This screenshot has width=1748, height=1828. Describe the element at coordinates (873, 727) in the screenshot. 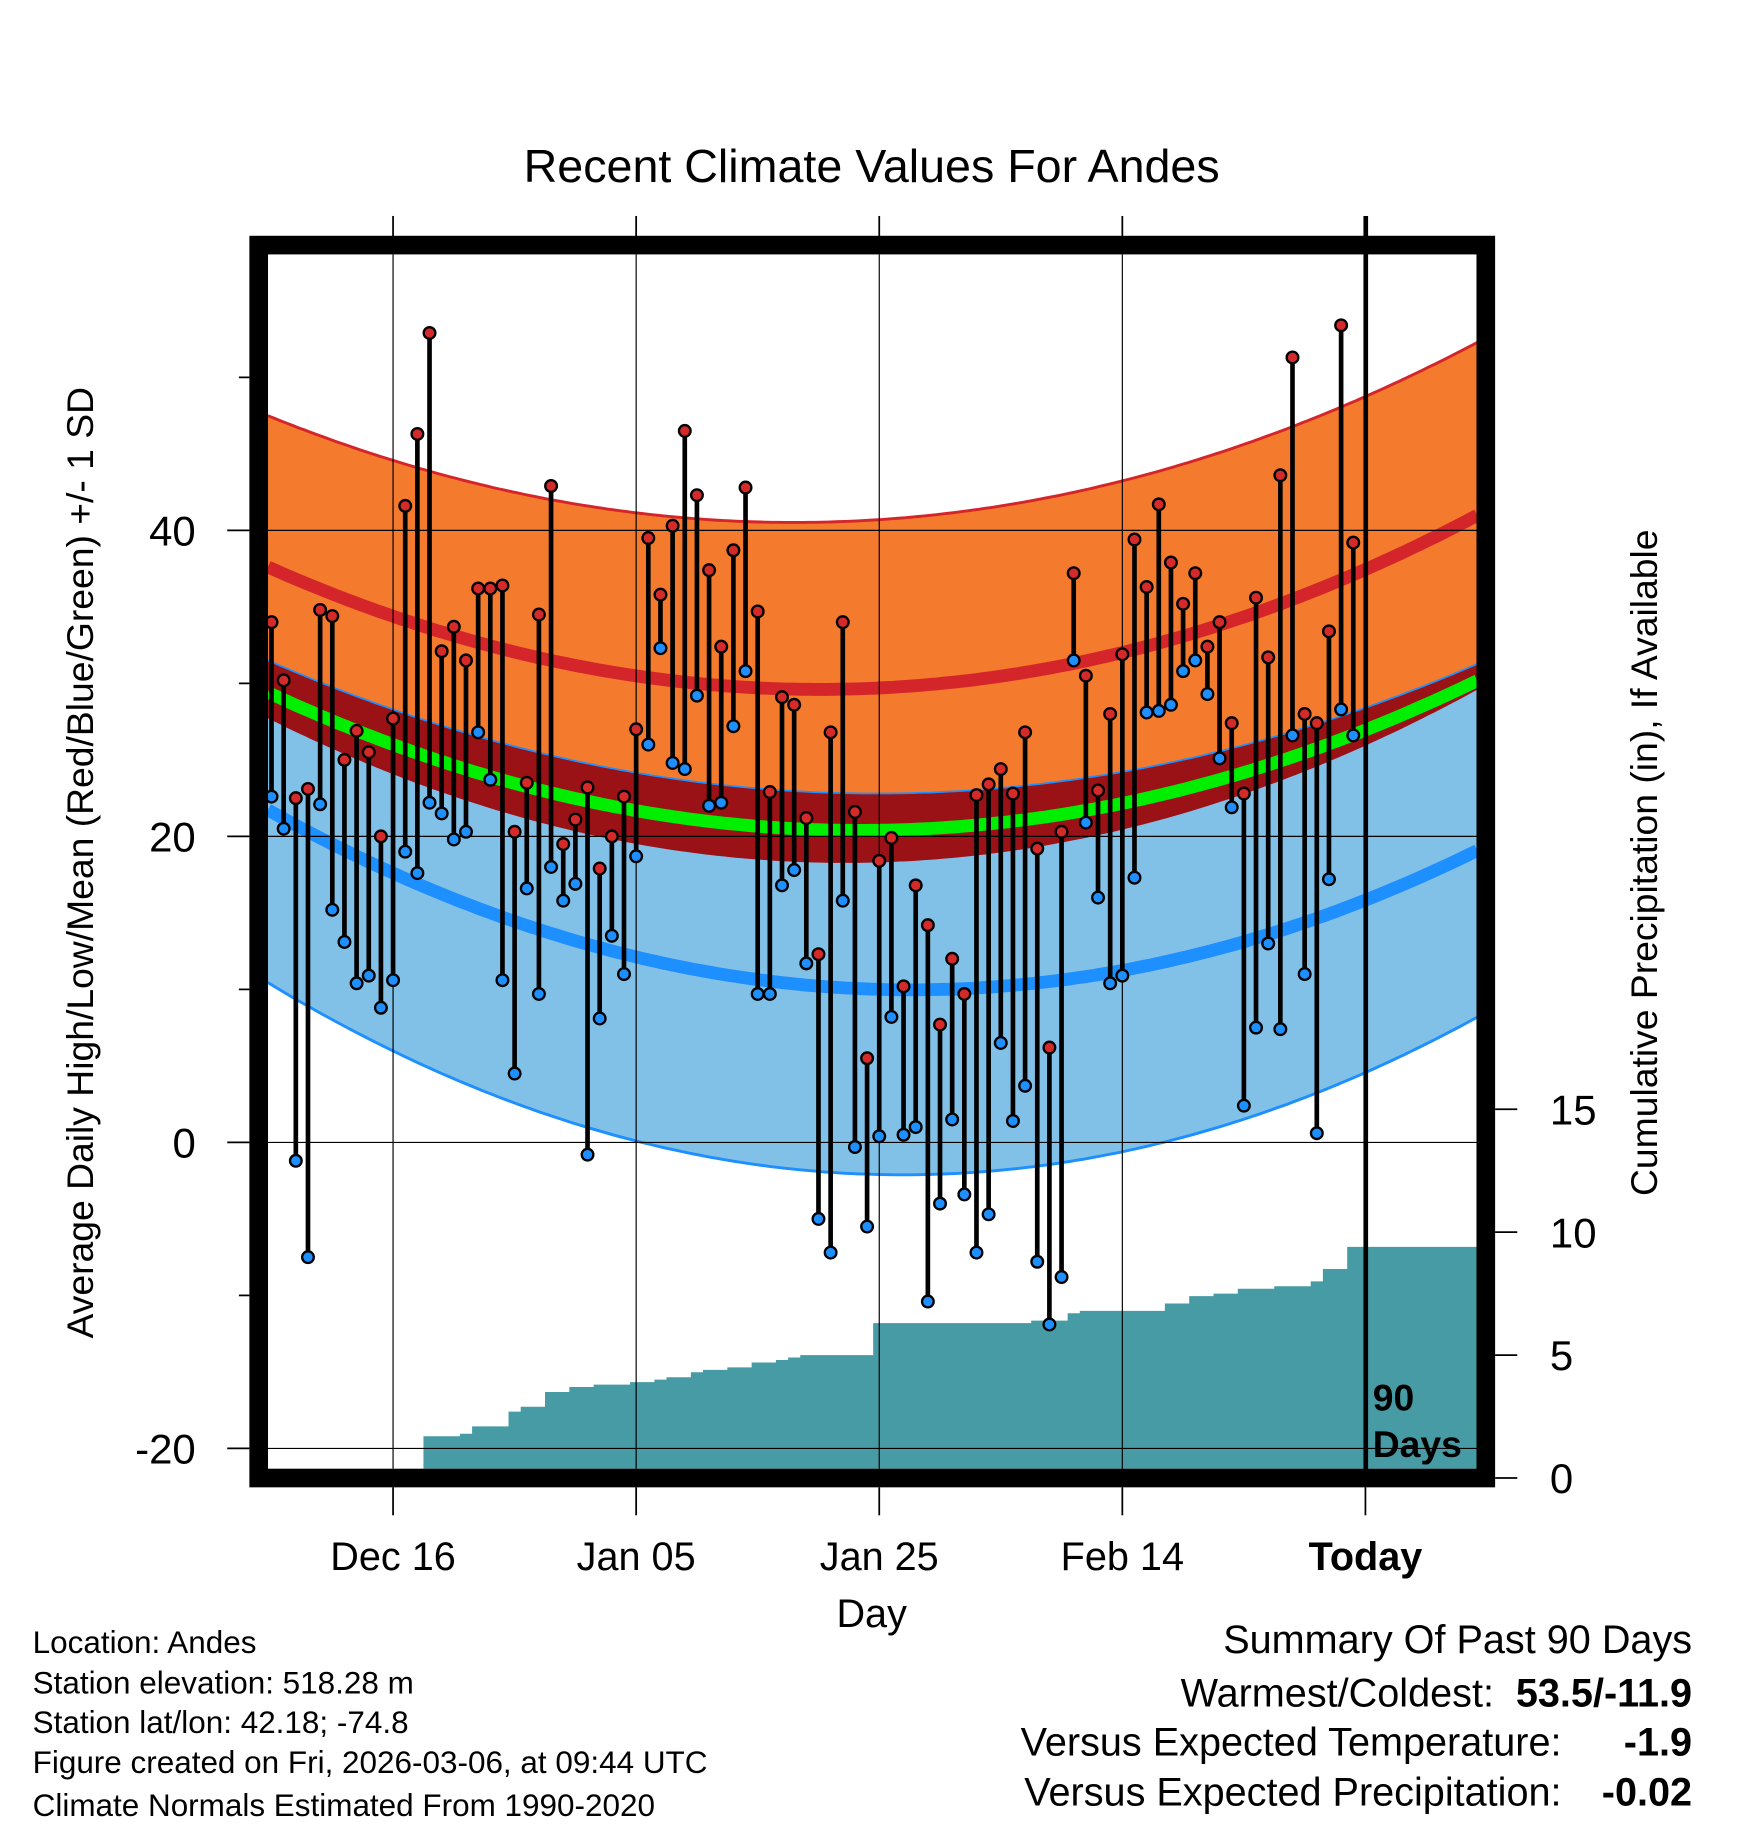

I see `low-upper-line` at that location.